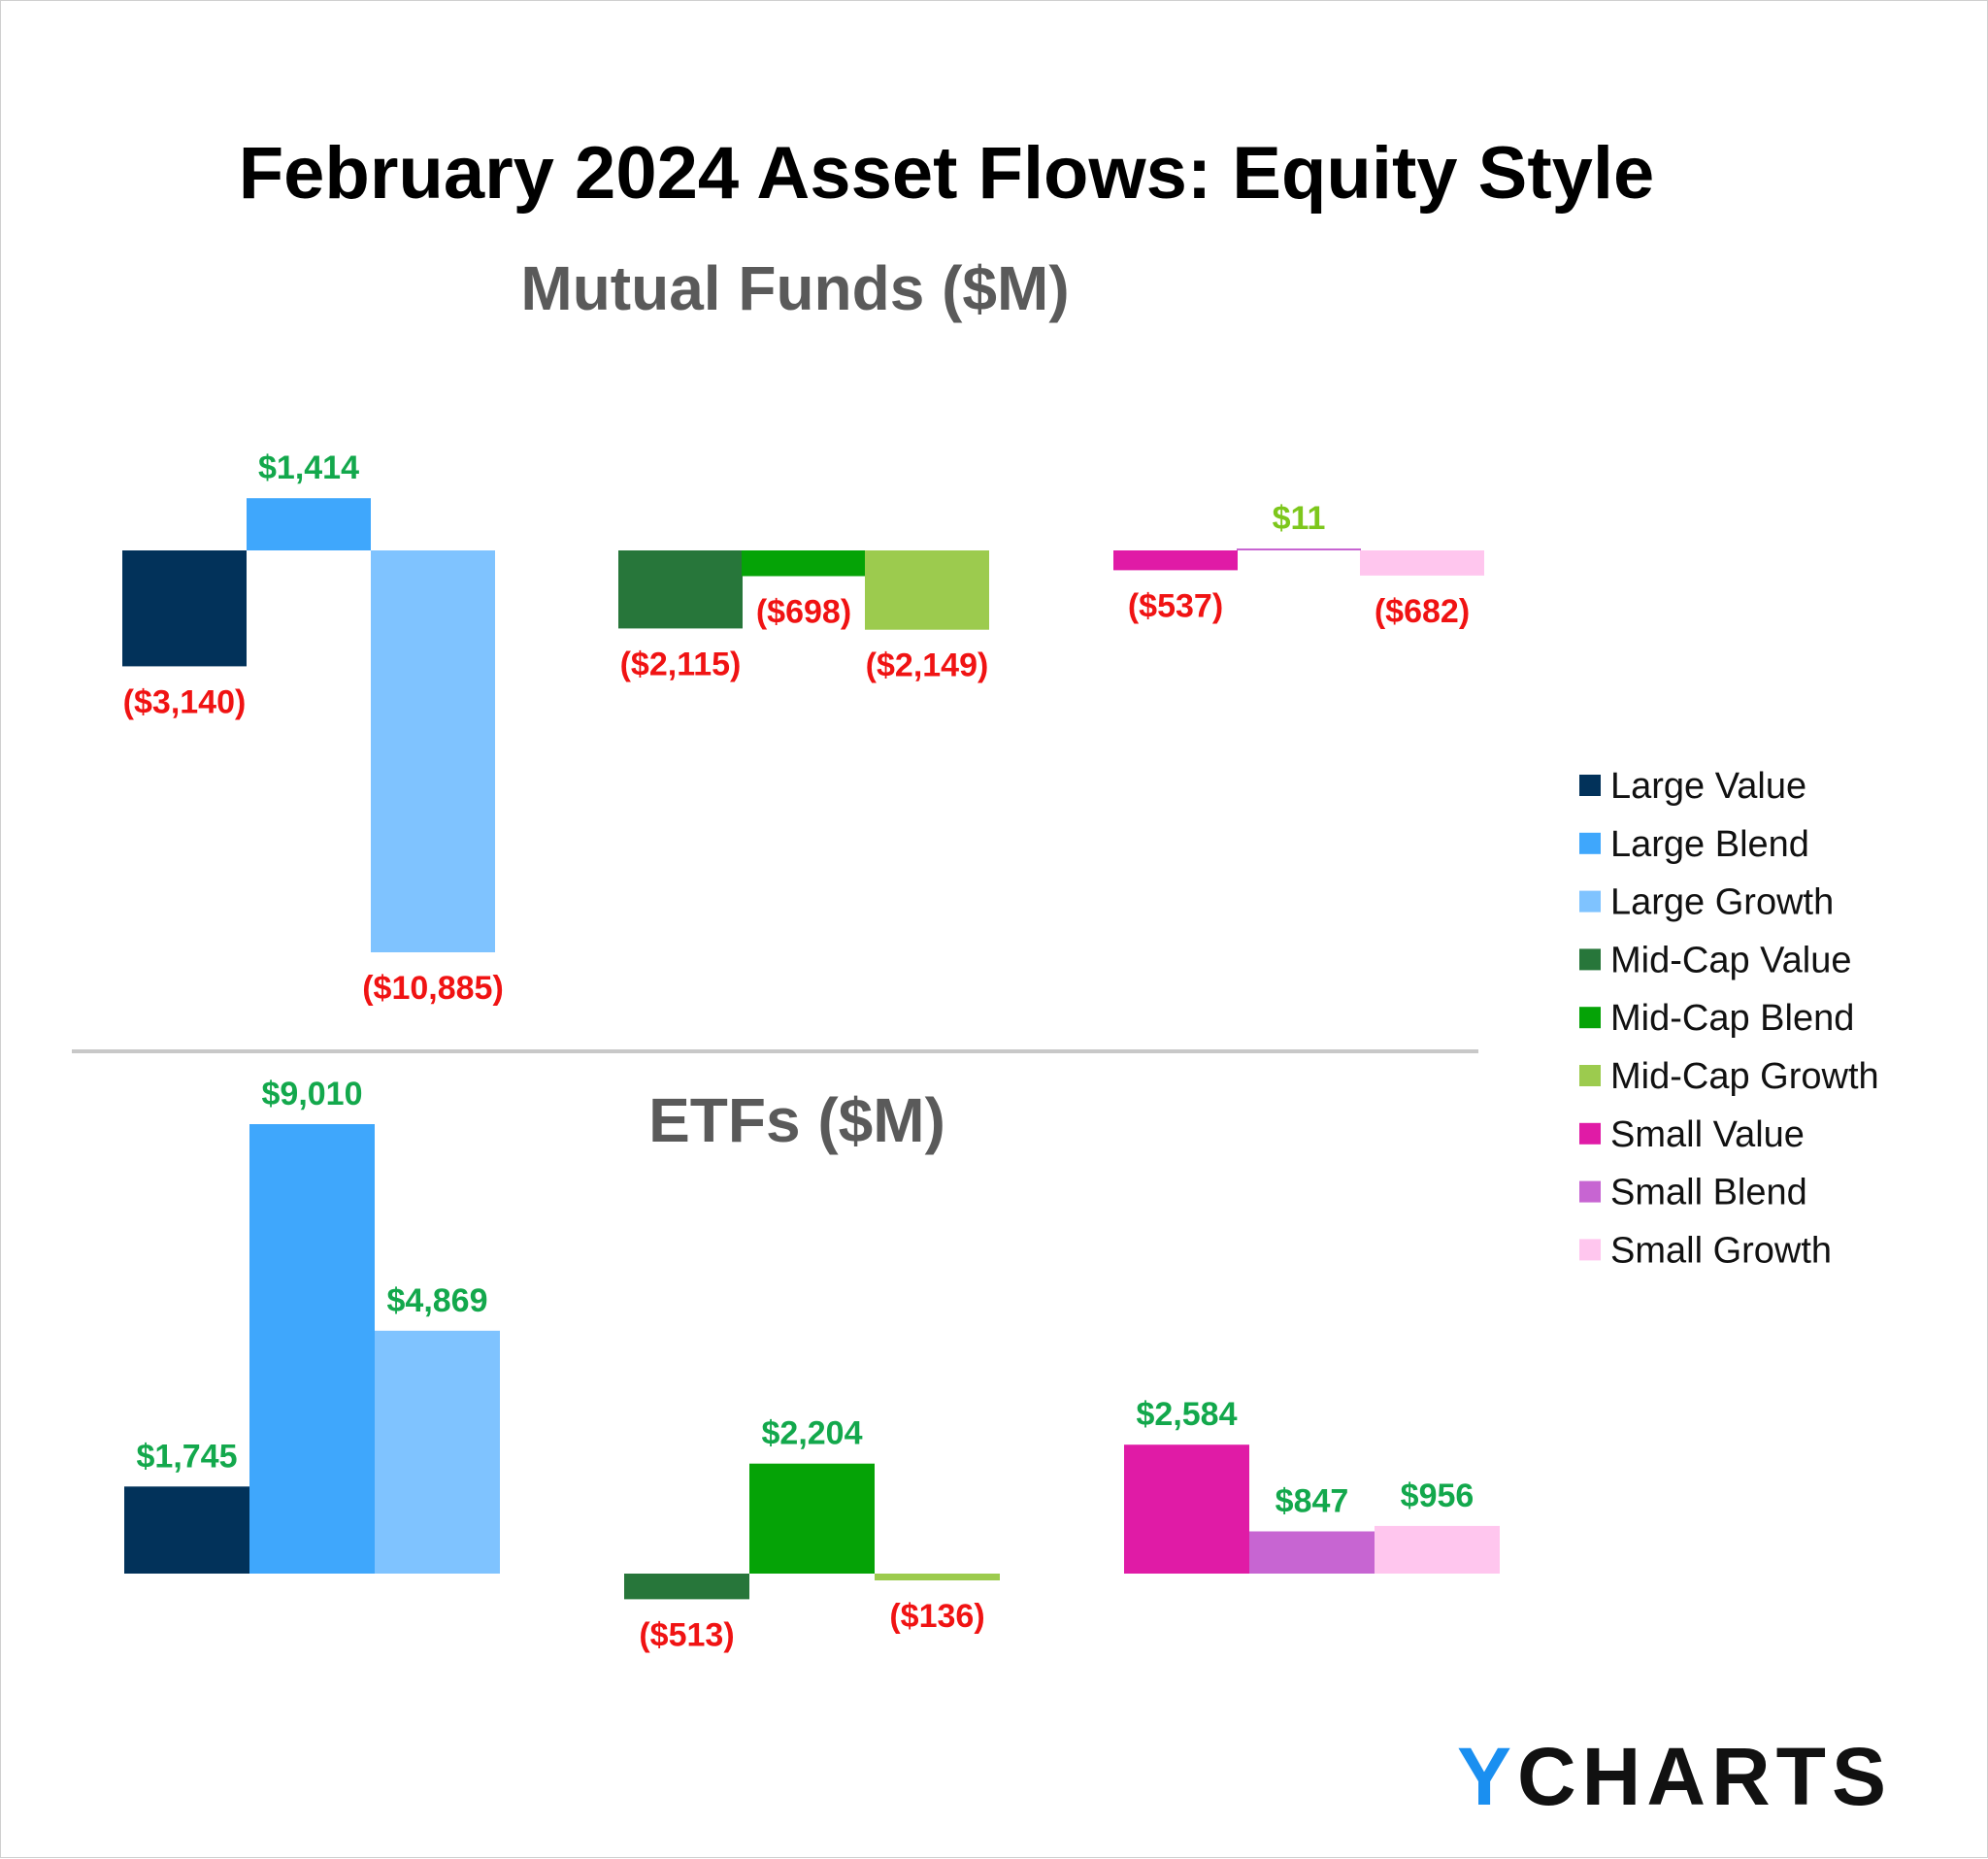 This screenshot has width=1988, height=1859. I want to click on legend-label-large-blend: Large Blend, so click(1710, 845).